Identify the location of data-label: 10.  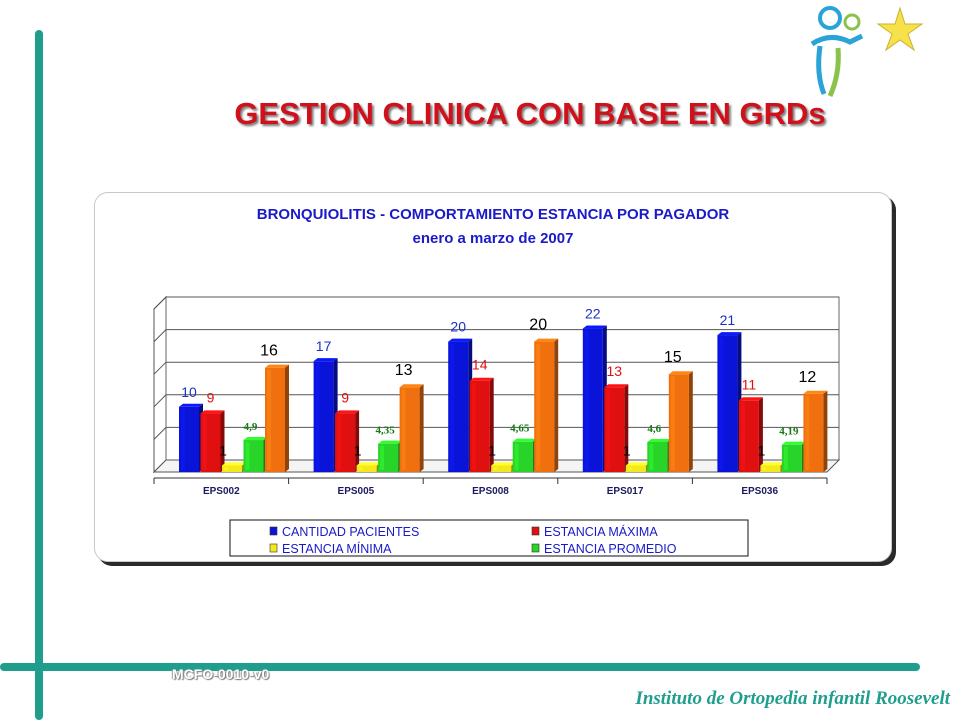
(189, 392).